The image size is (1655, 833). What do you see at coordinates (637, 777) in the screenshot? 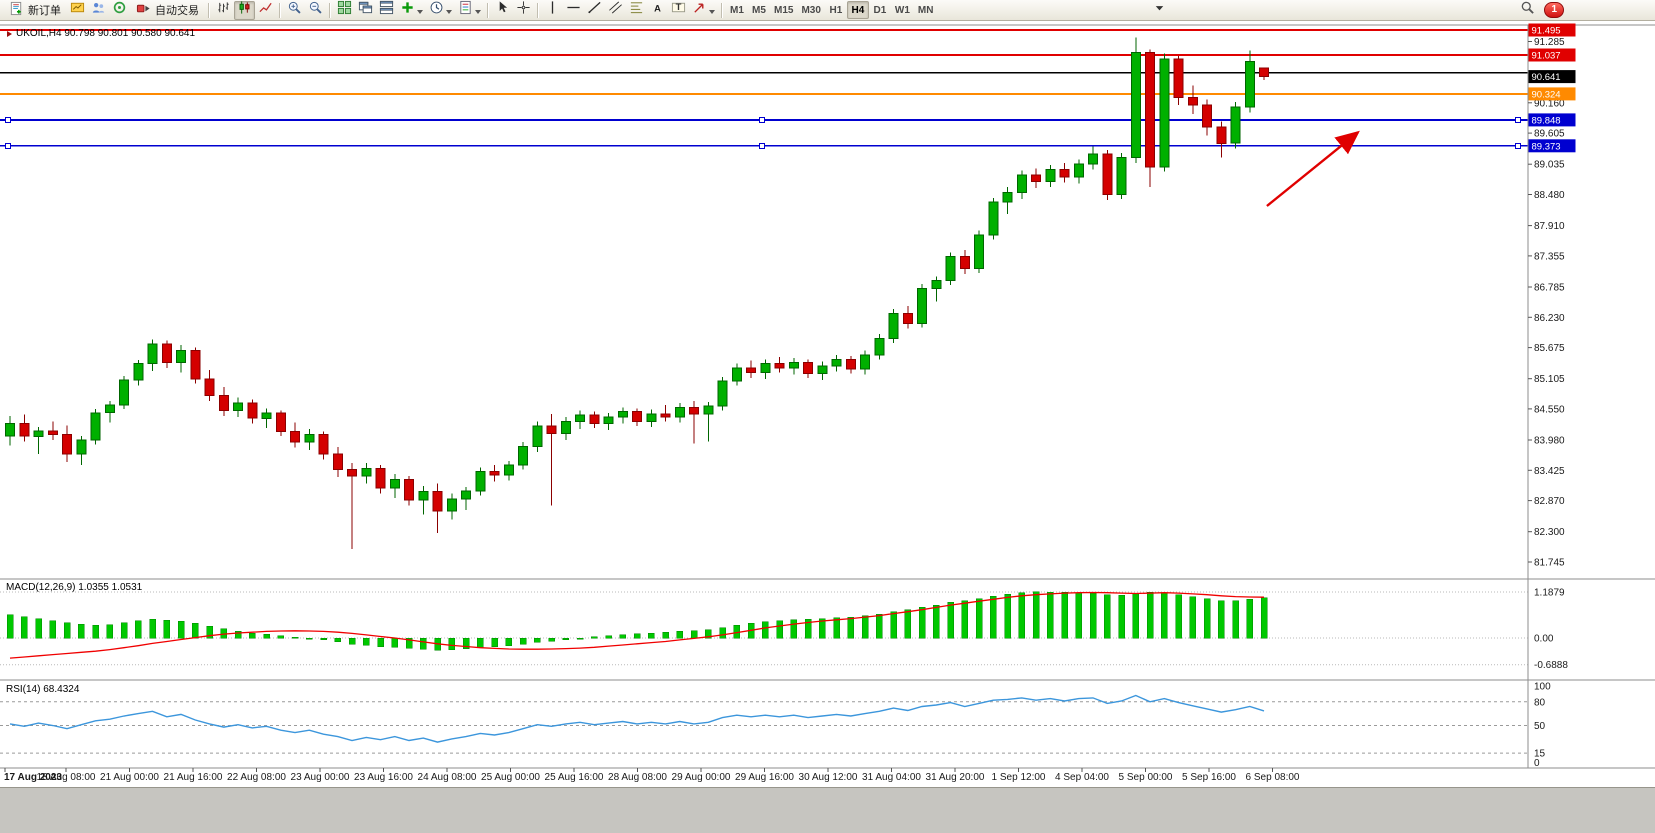
I see `svg-text: 28 Aug 08:00` at bounding box center [637, 777].